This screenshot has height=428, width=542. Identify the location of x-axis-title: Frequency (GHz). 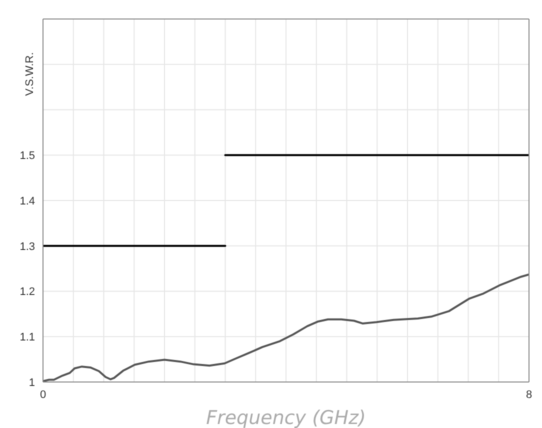
(286, 417).